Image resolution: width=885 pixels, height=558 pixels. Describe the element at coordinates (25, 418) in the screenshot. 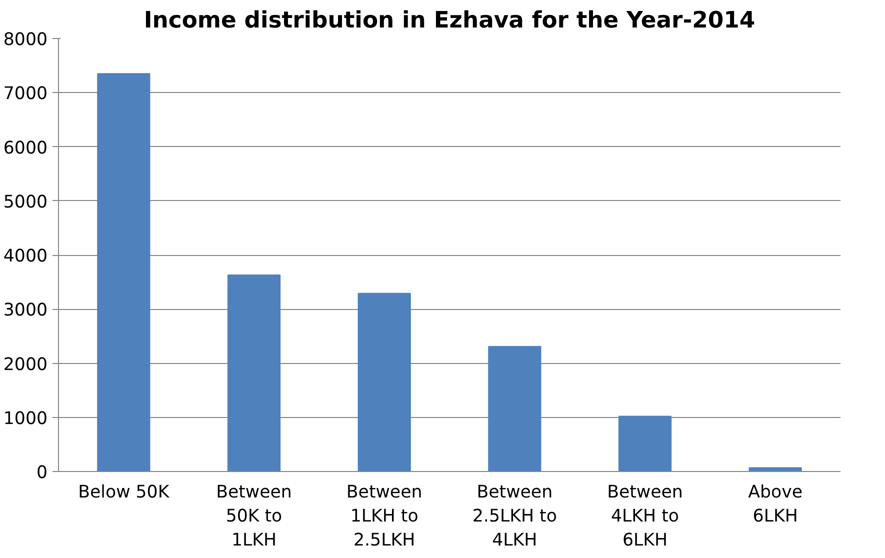

I see `y-tick-label: 1000` at that location.